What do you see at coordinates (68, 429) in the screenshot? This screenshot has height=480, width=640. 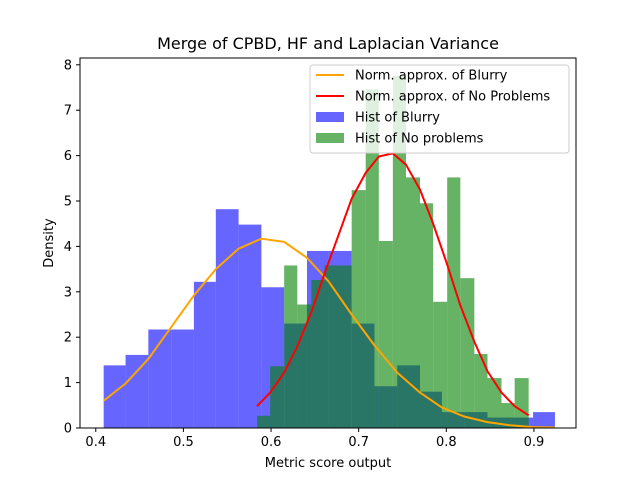 I see `y-tick-label: 0` at bounding box center [68, 429].